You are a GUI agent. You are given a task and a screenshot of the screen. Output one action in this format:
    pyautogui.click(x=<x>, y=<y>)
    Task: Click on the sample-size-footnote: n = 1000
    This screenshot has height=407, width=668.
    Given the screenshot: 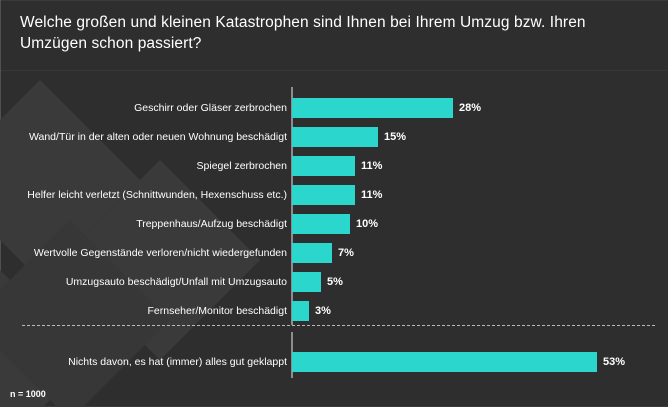 What is the action you would take?
    pyautogui.click(x=28, y=394)
    